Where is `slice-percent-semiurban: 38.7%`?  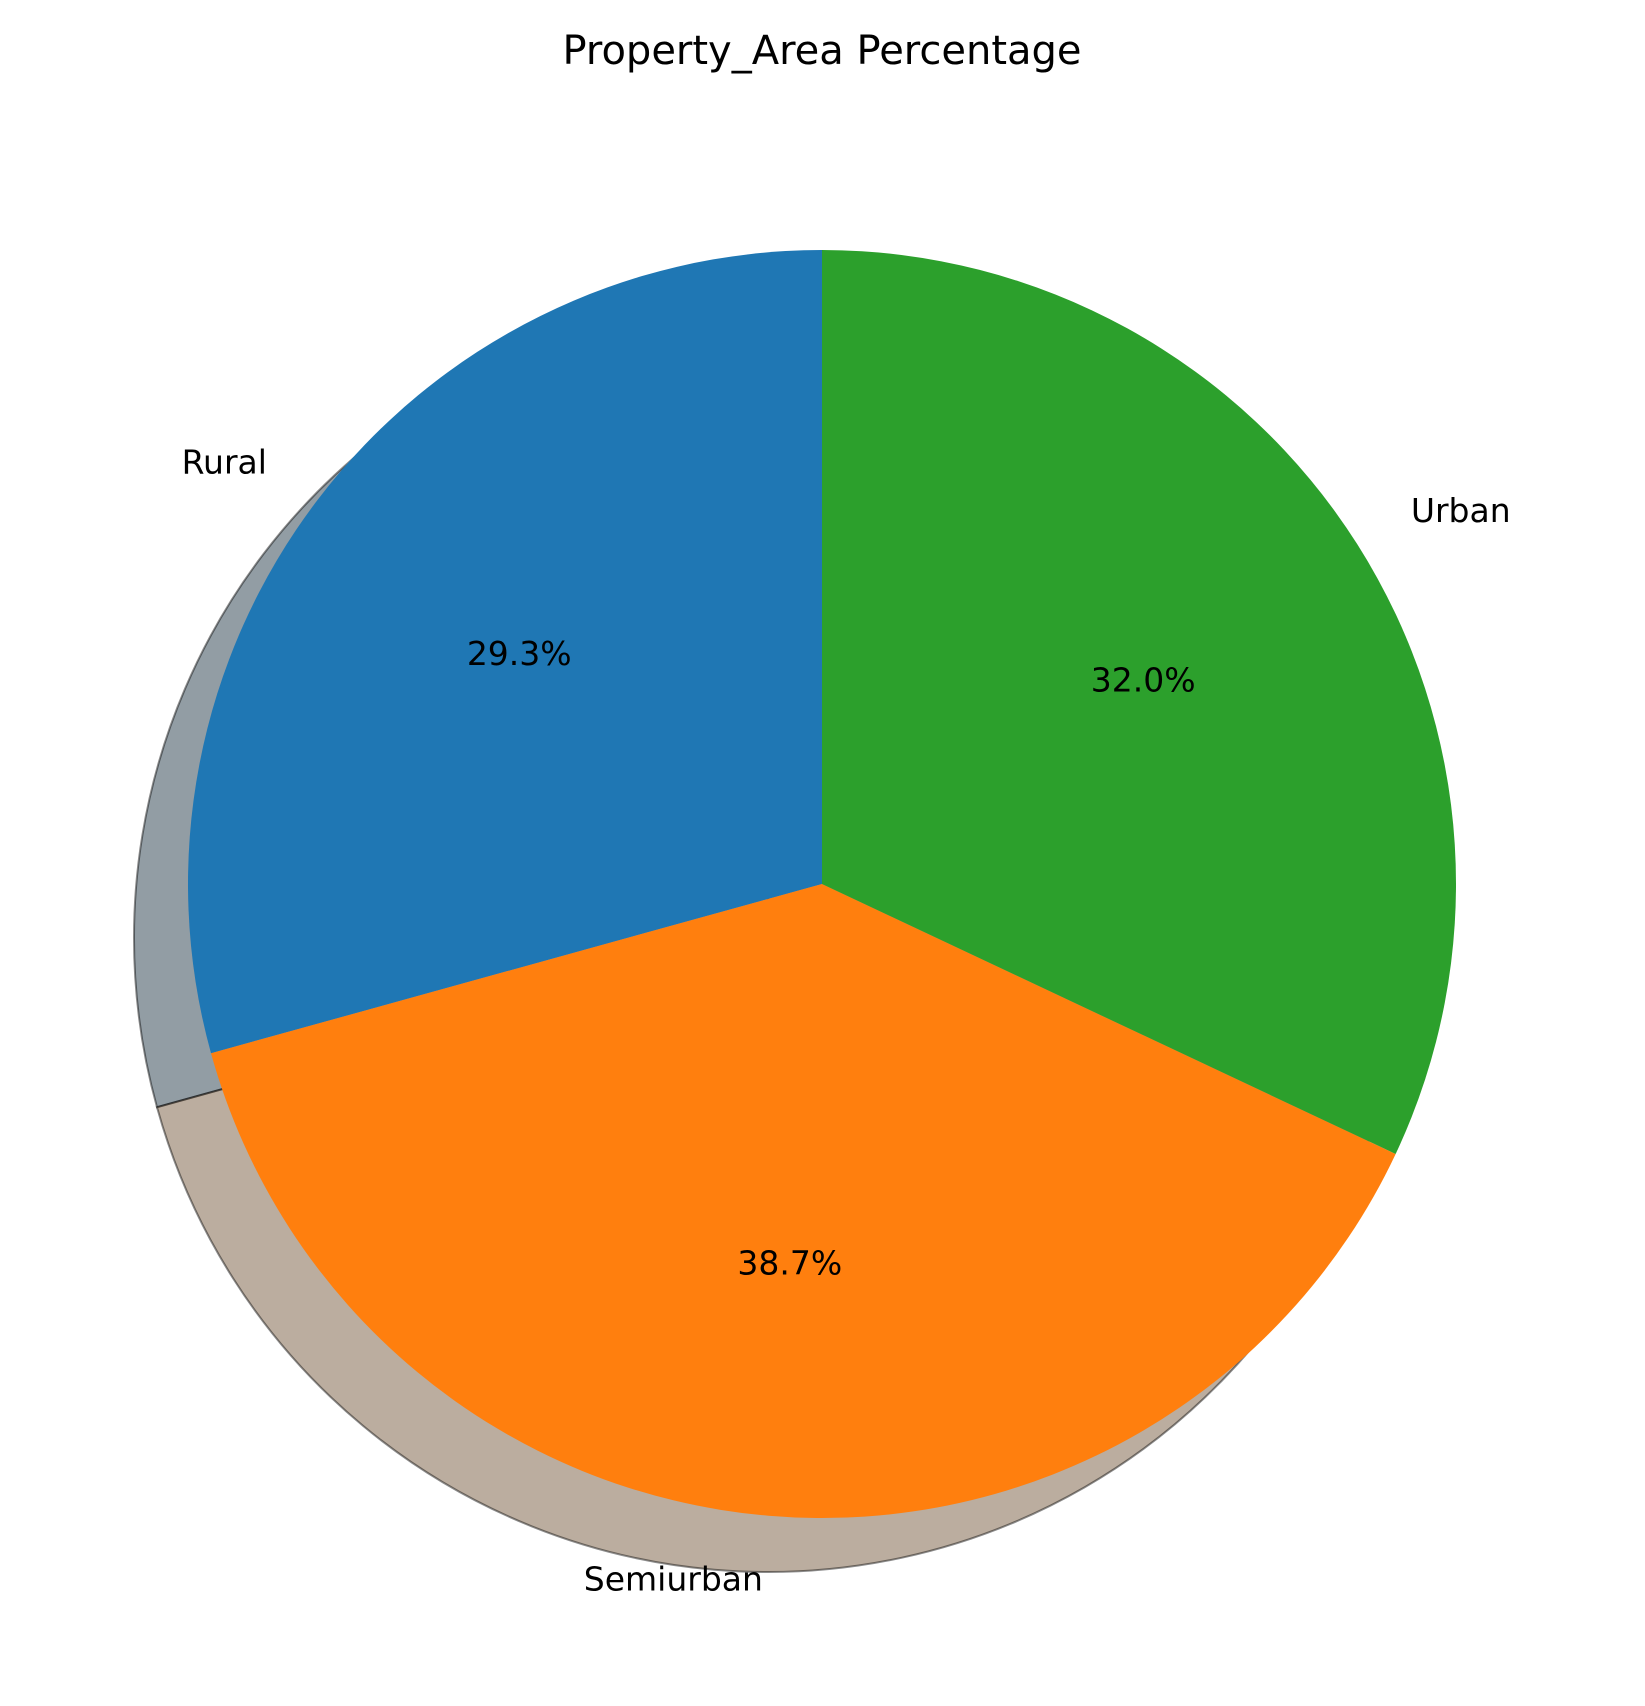 slice-percent-semiurban: 38.7% is located at coordinates (789, 1263).